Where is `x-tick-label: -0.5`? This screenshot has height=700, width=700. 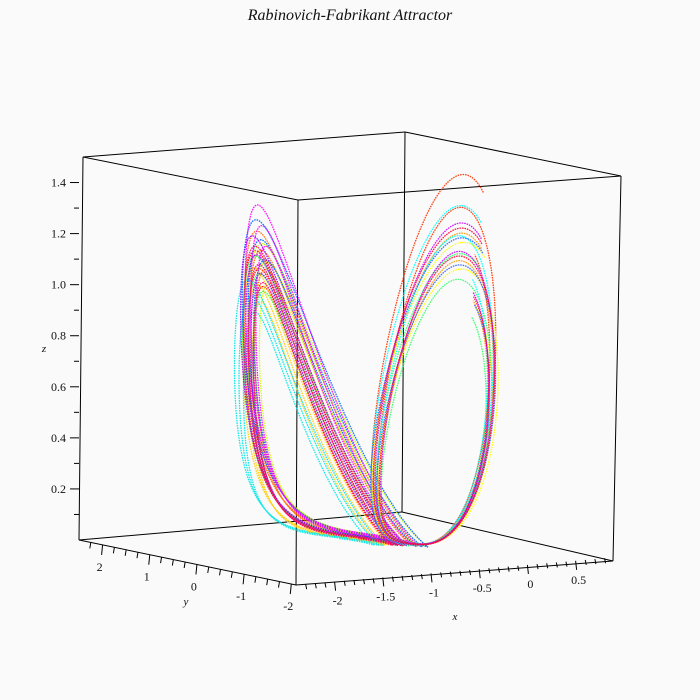
x-tick-label: -0.5 is located at coordinates (482, 588).